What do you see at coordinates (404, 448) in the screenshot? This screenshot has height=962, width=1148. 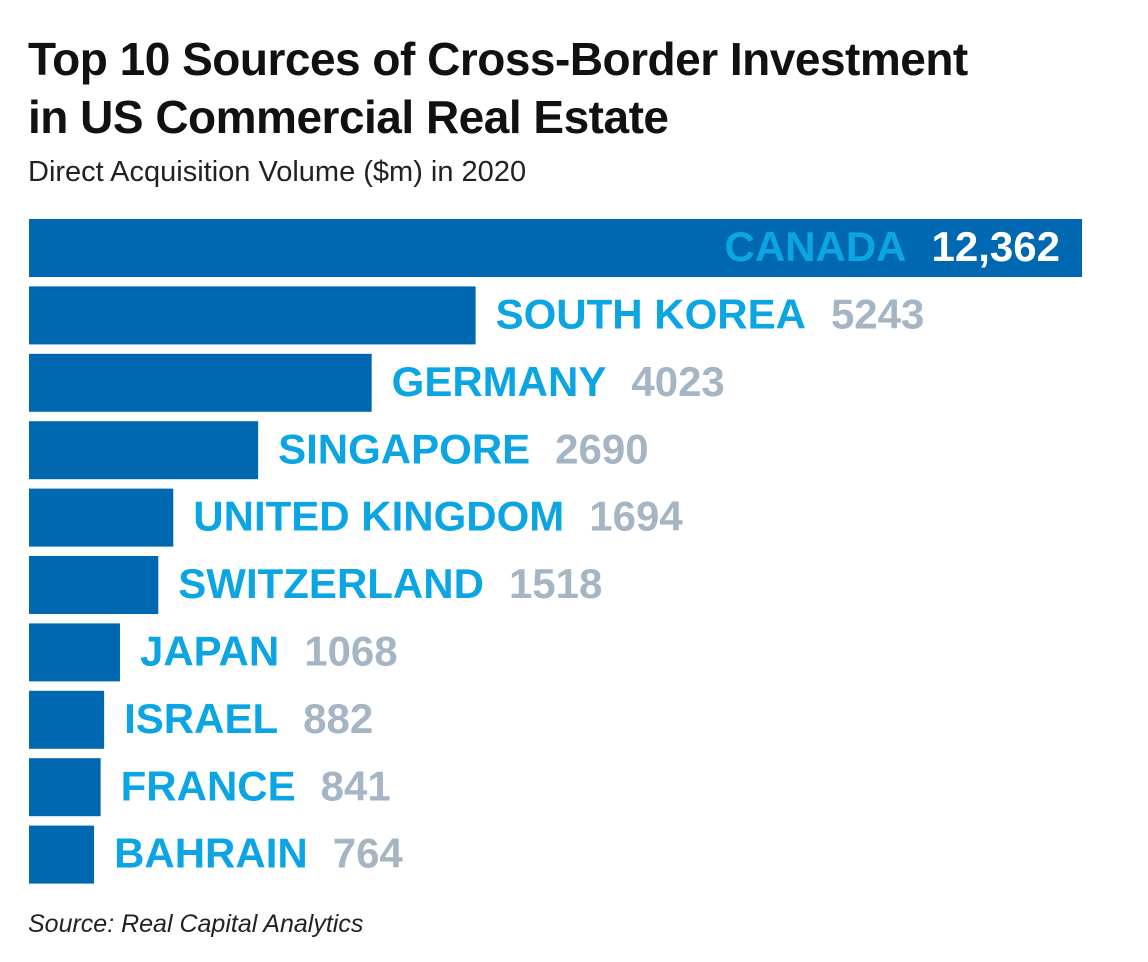 I see `category-label: SINGAPORE` at bounding box center [404, 448].